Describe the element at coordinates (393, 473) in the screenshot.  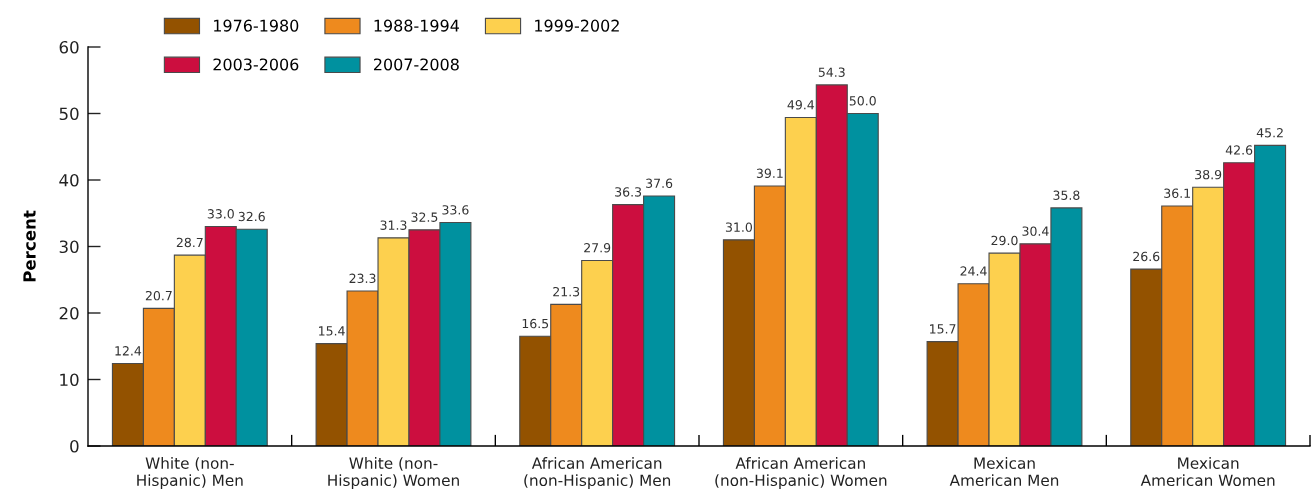
I see `x-tick-label: White (non- Hispanic) Women` at that location.